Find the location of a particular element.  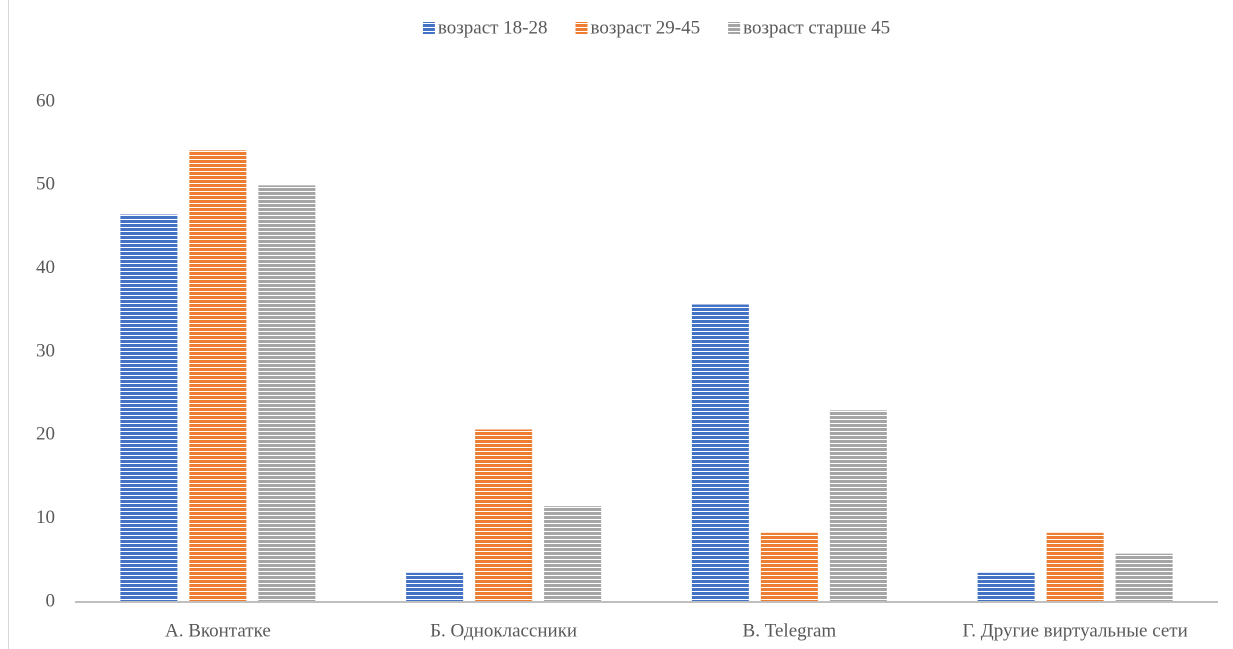

x-tick-label: А. Вконтатке is located at coordinates (218, 630).